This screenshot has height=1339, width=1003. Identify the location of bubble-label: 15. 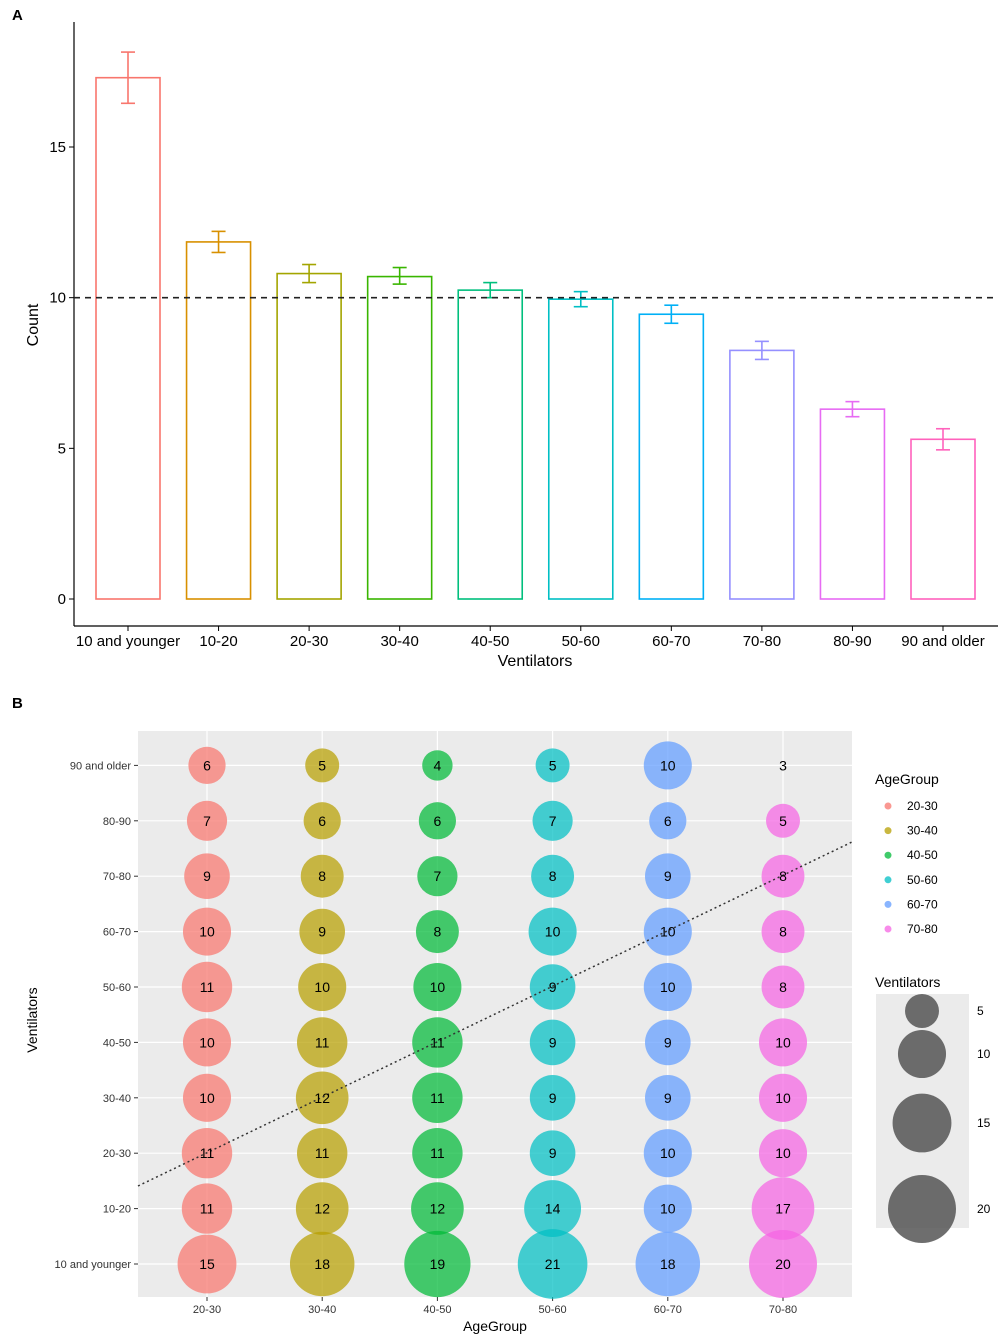
(207, 1264).